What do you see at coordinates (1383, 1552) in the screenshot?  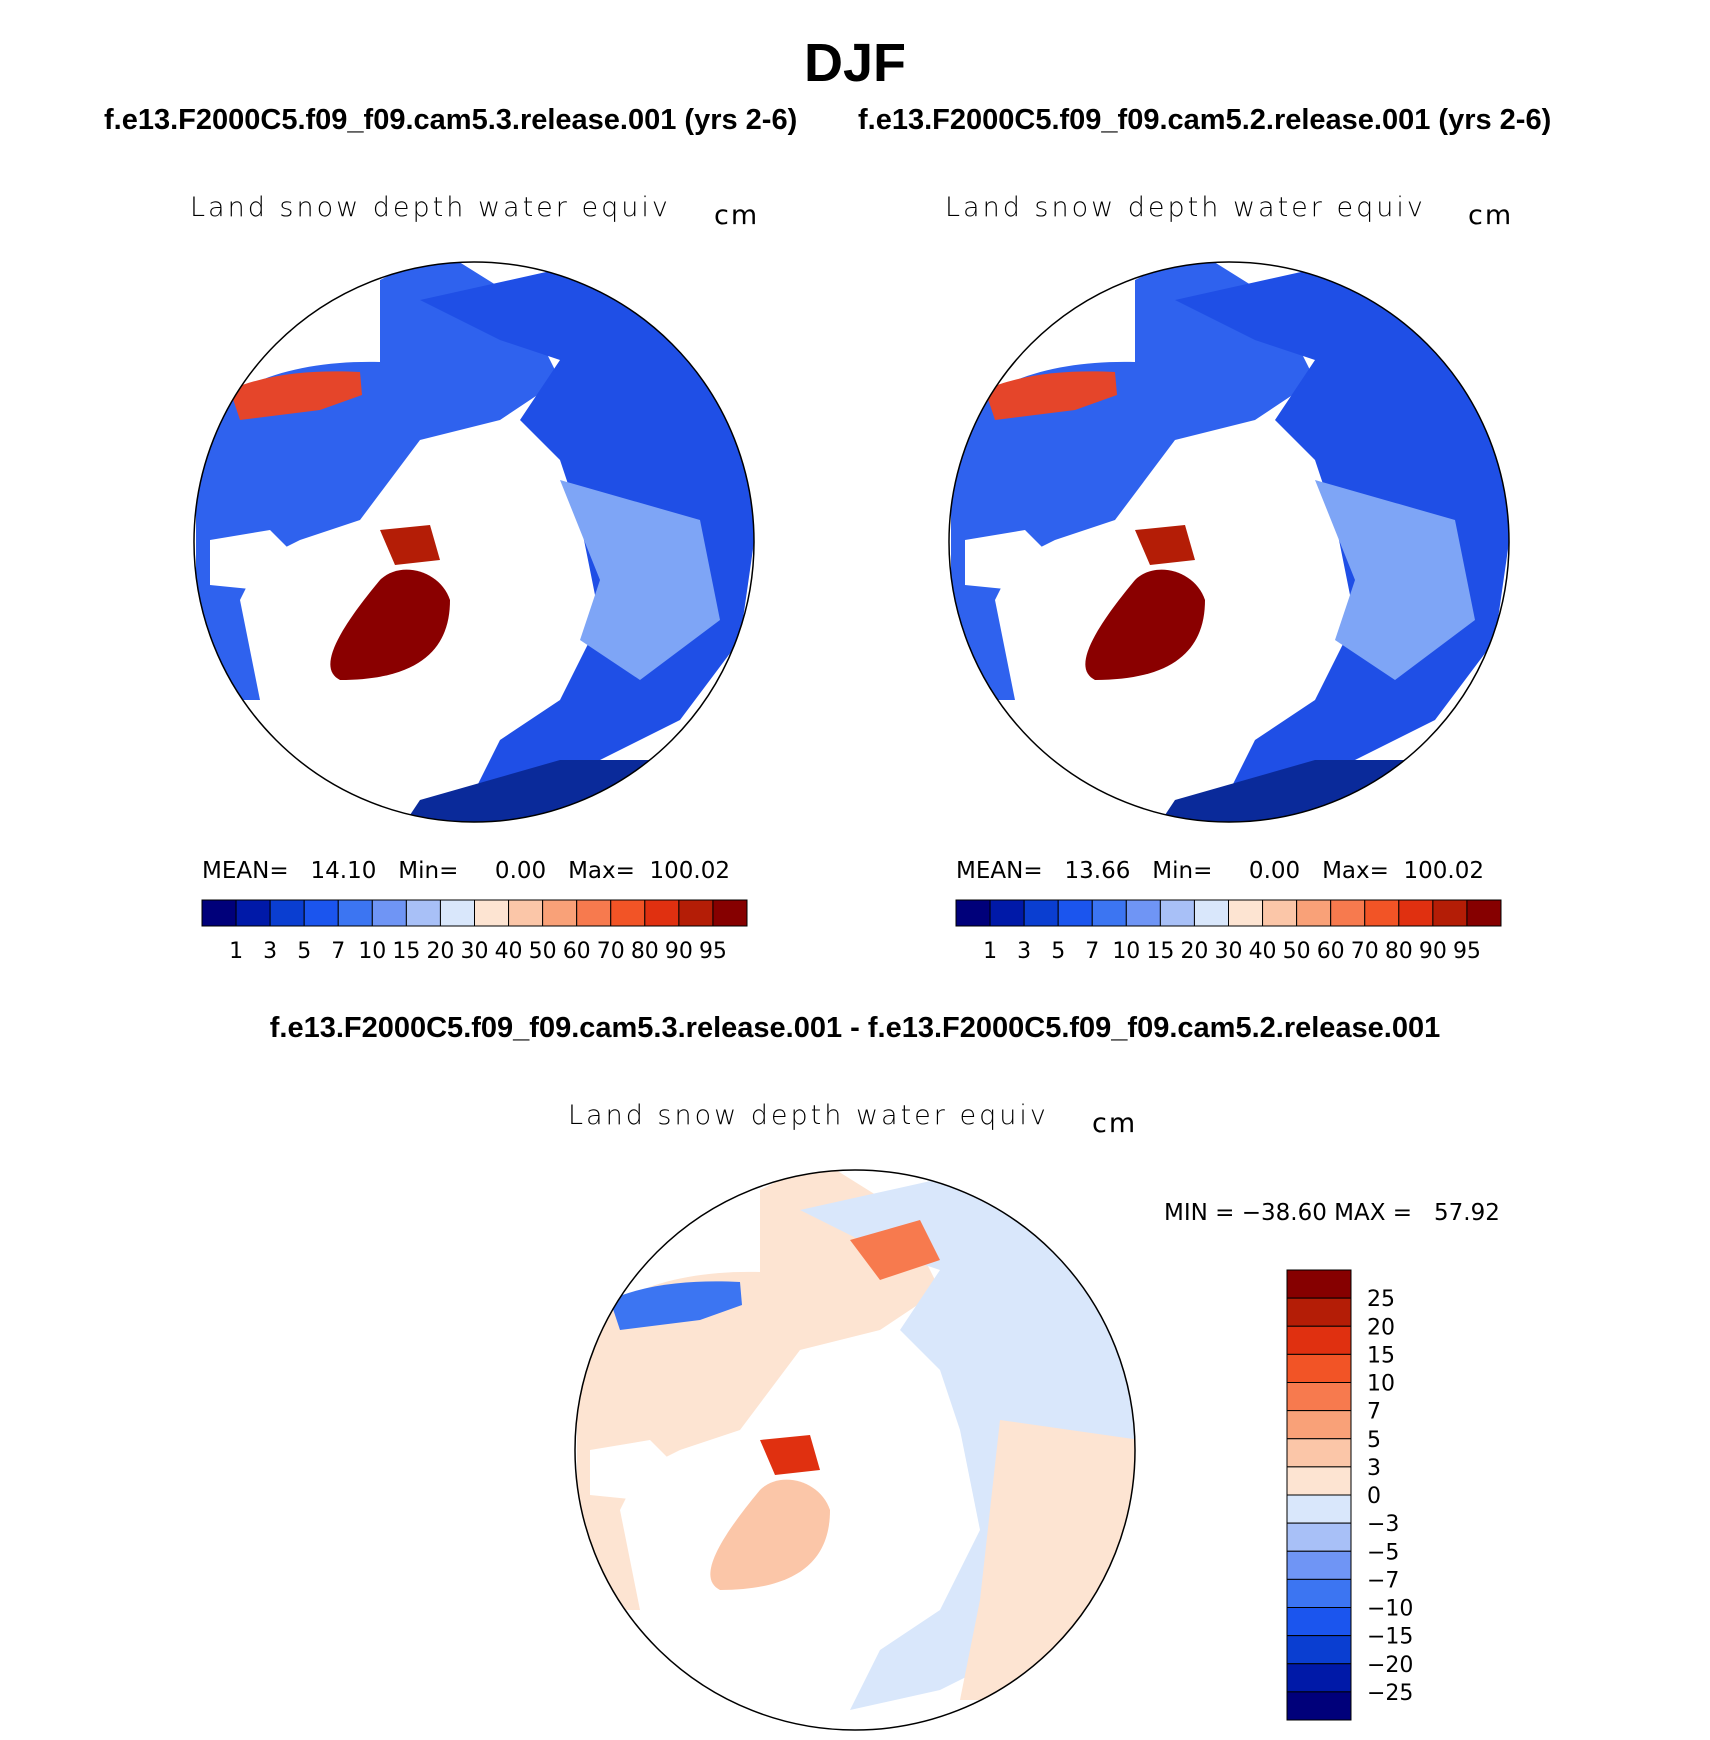 I see `colorbar-difference-label: −5` at bounding box center [1383, 1552].